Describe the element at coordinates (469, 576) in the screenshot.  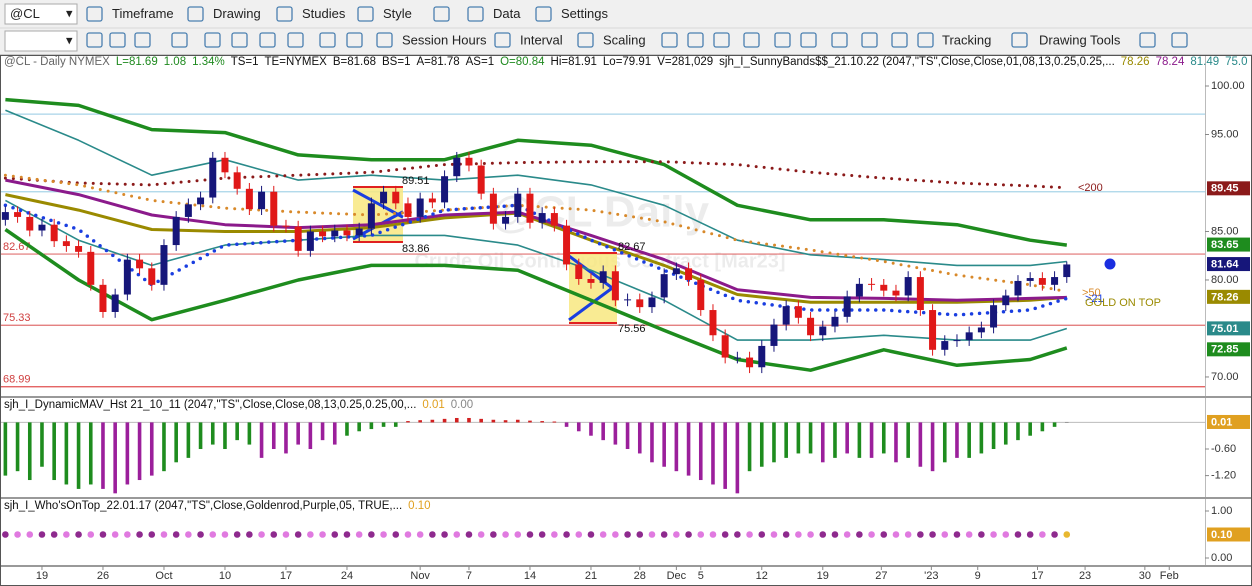
I see `x-tick-label: 7` at that location.